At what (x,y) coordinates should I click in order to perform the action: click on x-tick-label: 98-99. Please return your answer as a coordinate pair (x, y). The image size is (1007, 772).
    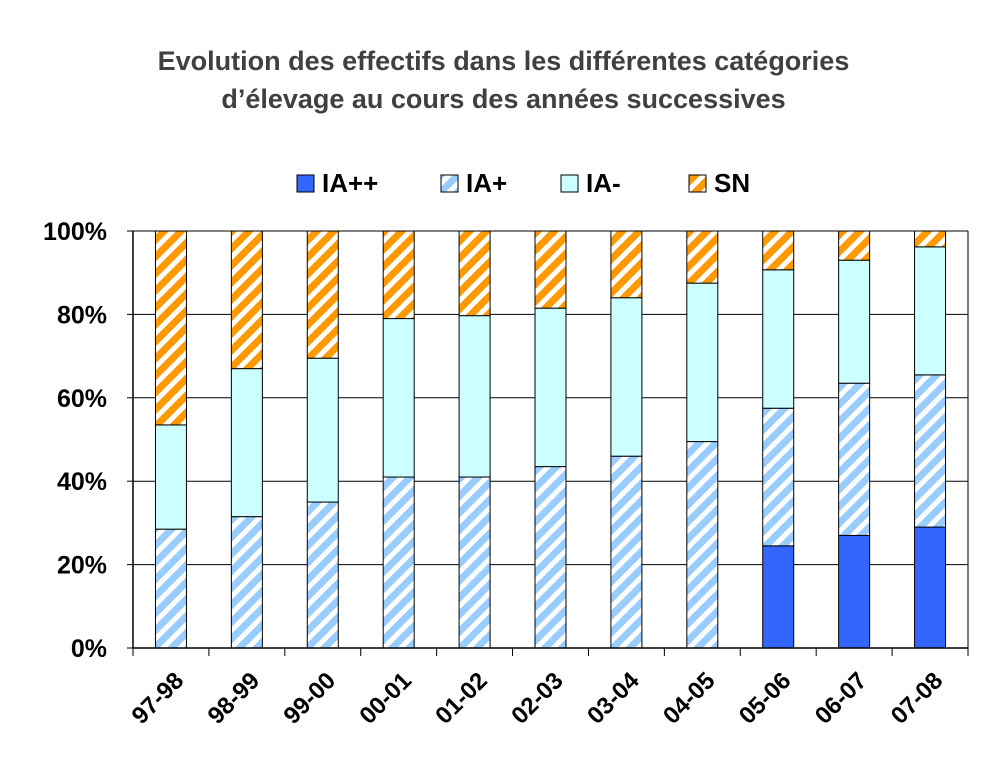
    Looking at the image, I should click on (234, 698).